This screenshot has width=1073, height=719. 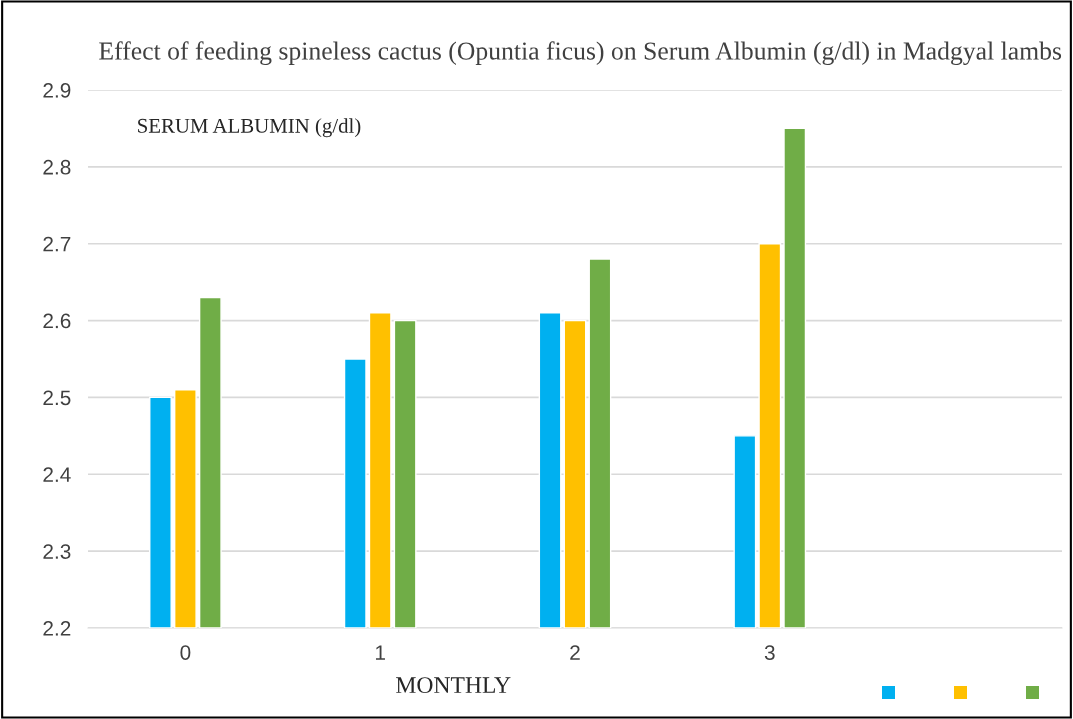 What do you see at coordinates (57, 321) in the screenshot?
I see `y-tick-label: 2.6` at bounding box center [57, 321].